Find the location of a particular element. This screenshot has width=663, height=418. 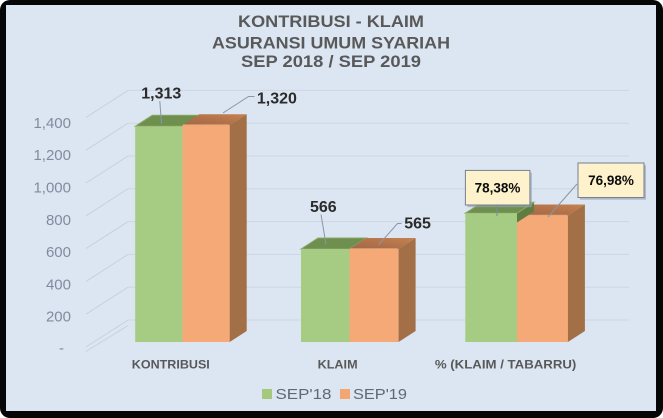

svg-text: 200 is located at coordinates (58, 317).